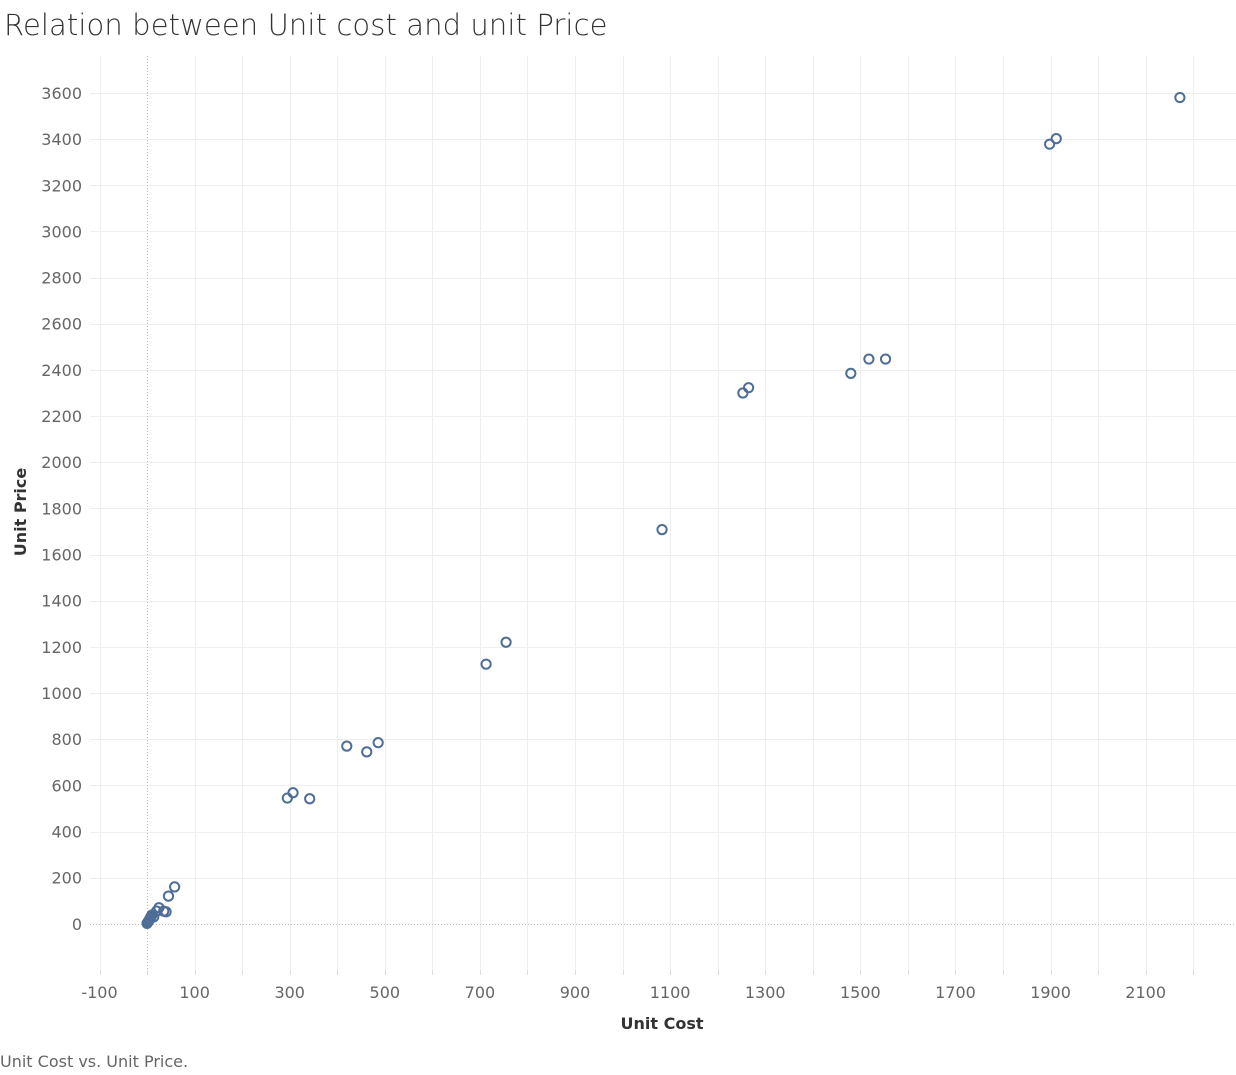 The image size is (1236, 1075). What do you see at coordinates (765, 992) in the screenshot?
I see `x-tick-label: 1300` at bounding box center [765, 992].